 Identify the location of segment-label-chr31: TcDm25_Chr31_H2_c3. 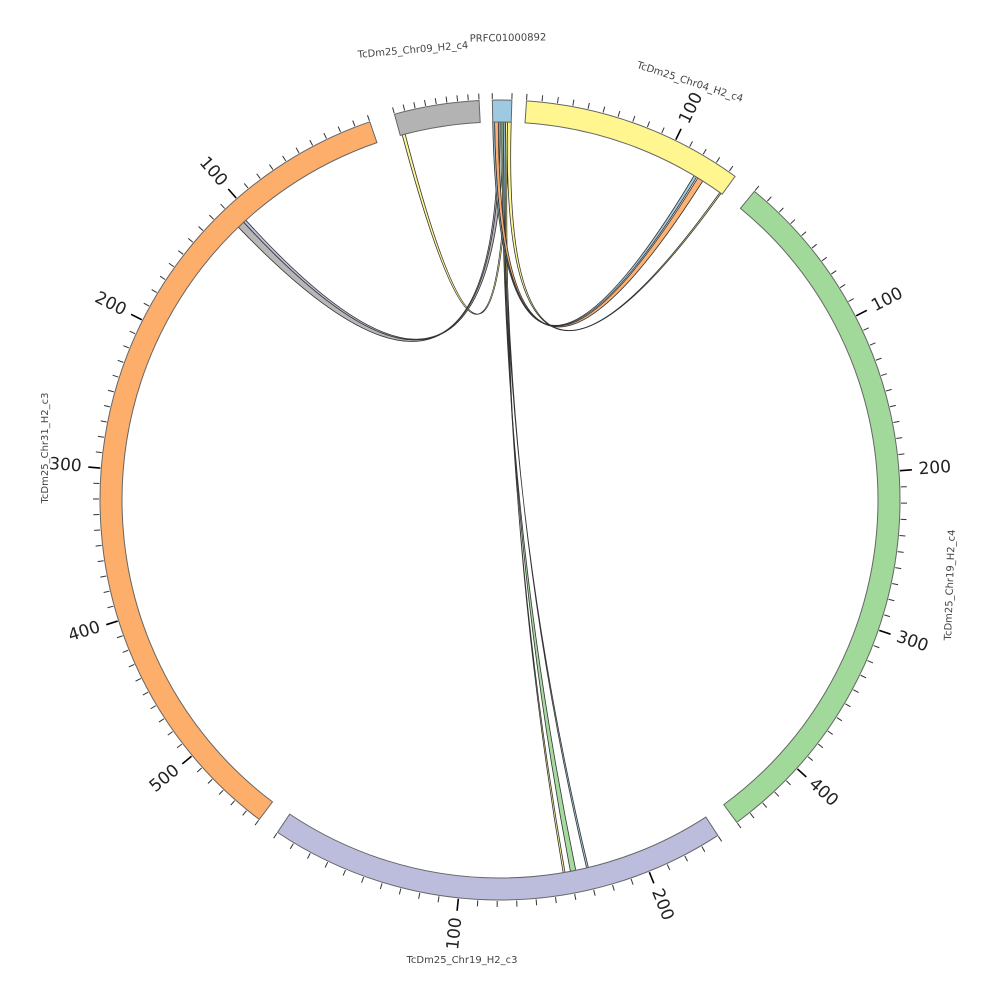
(45, 449).